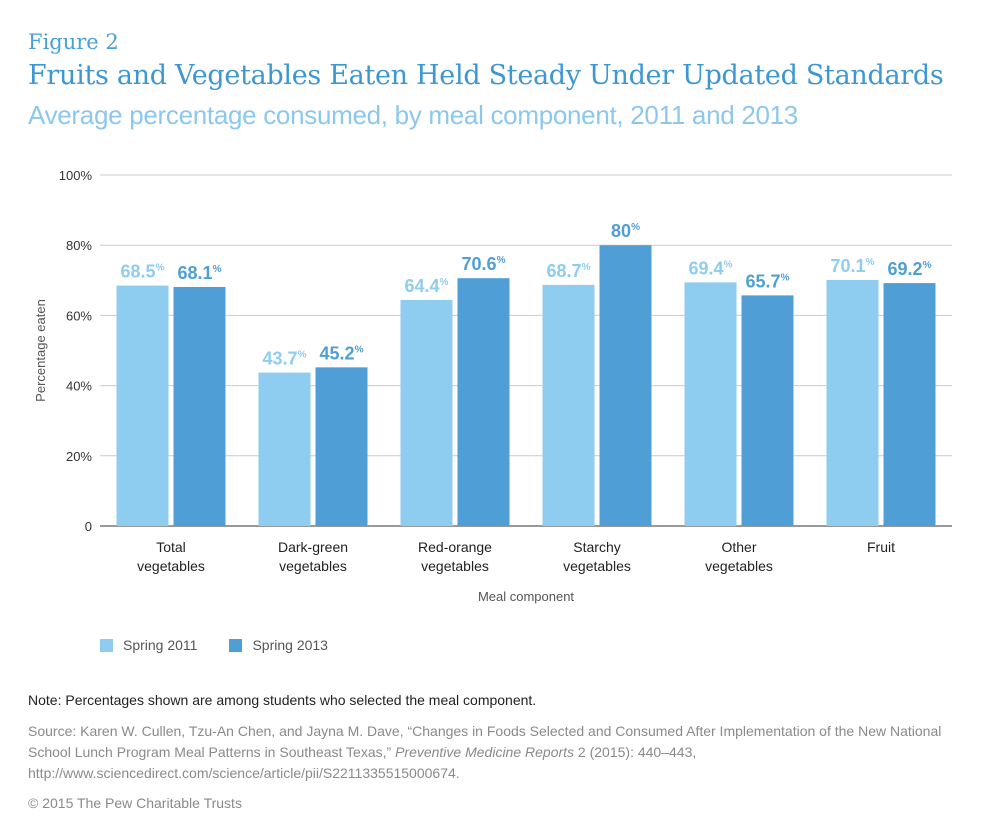 This screenshot has height=835, width=990. Describe the element at coordinates (625, 231) in the screenshot. I see `data-label: 80%` at that location.